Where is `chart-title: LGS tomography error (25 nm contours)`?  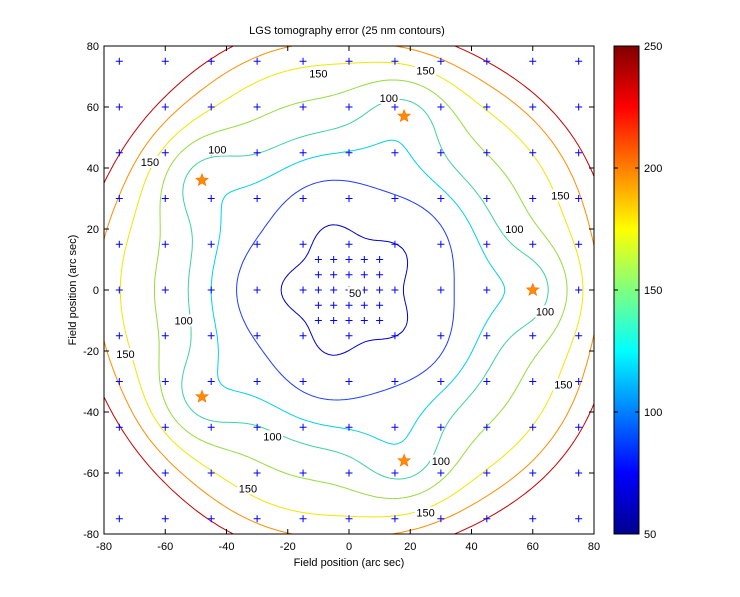
chart-title: LGS tomography error (25 nm contours) is located at coordinates (347, 31).